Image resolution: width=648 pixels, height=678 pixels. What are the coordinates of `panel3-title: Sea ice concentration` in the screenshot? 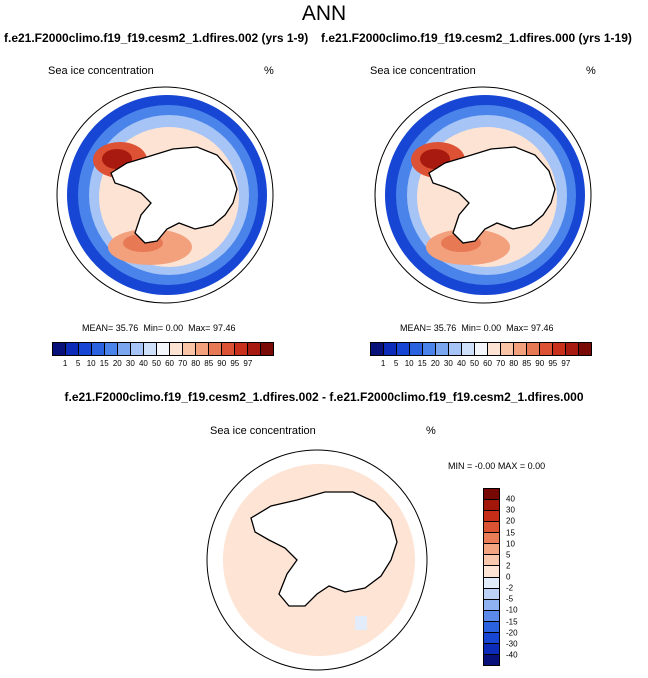 It's located at (263, 431).